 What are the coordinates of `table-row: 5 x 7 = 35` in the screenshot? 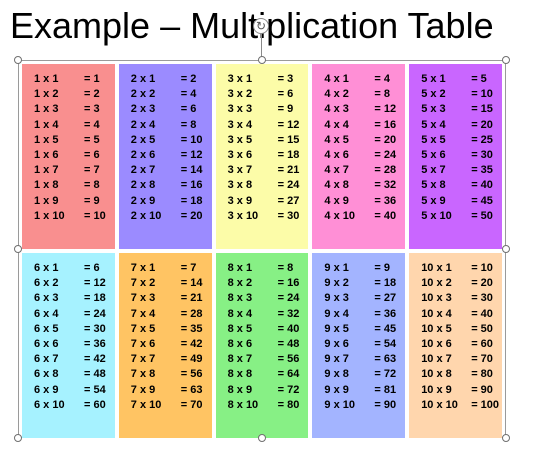 It's located at (461, 170).